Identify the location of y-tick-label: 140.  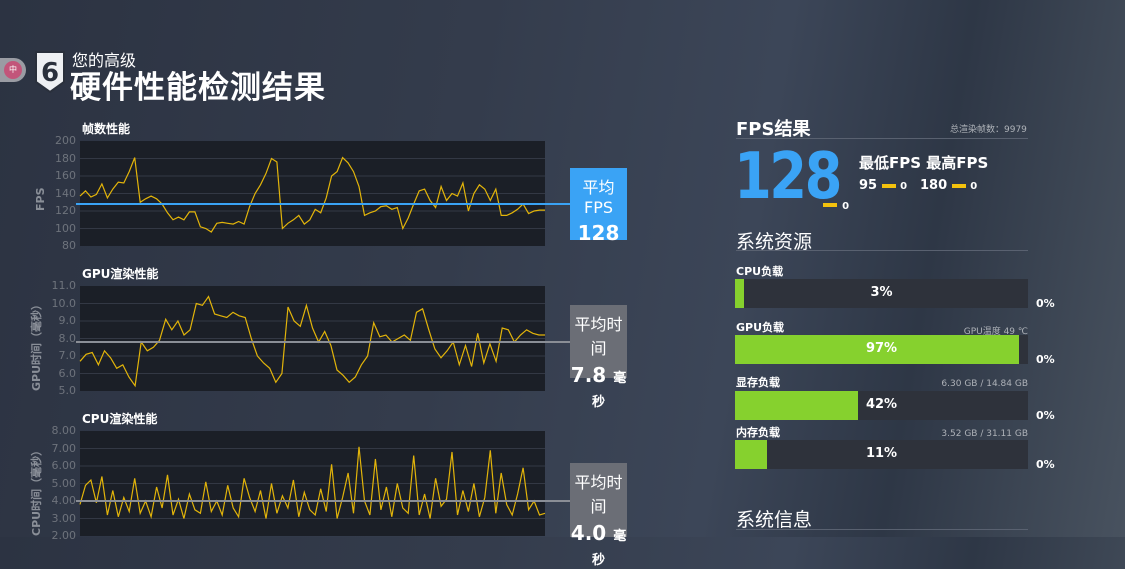
(65, 193).